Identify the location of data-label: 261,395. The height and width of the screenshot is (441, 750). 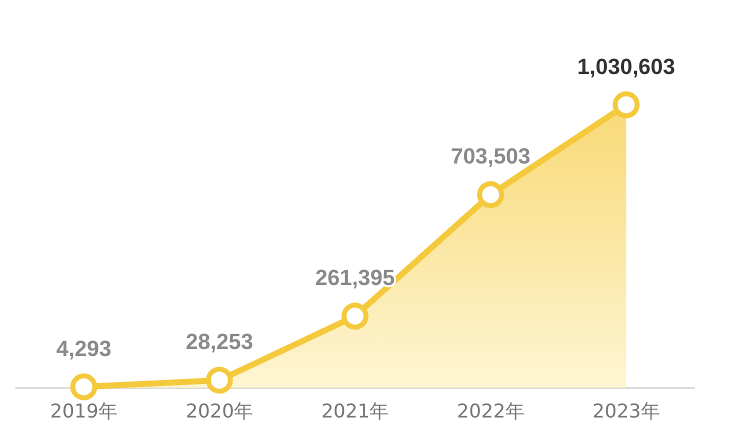
(355, 277).